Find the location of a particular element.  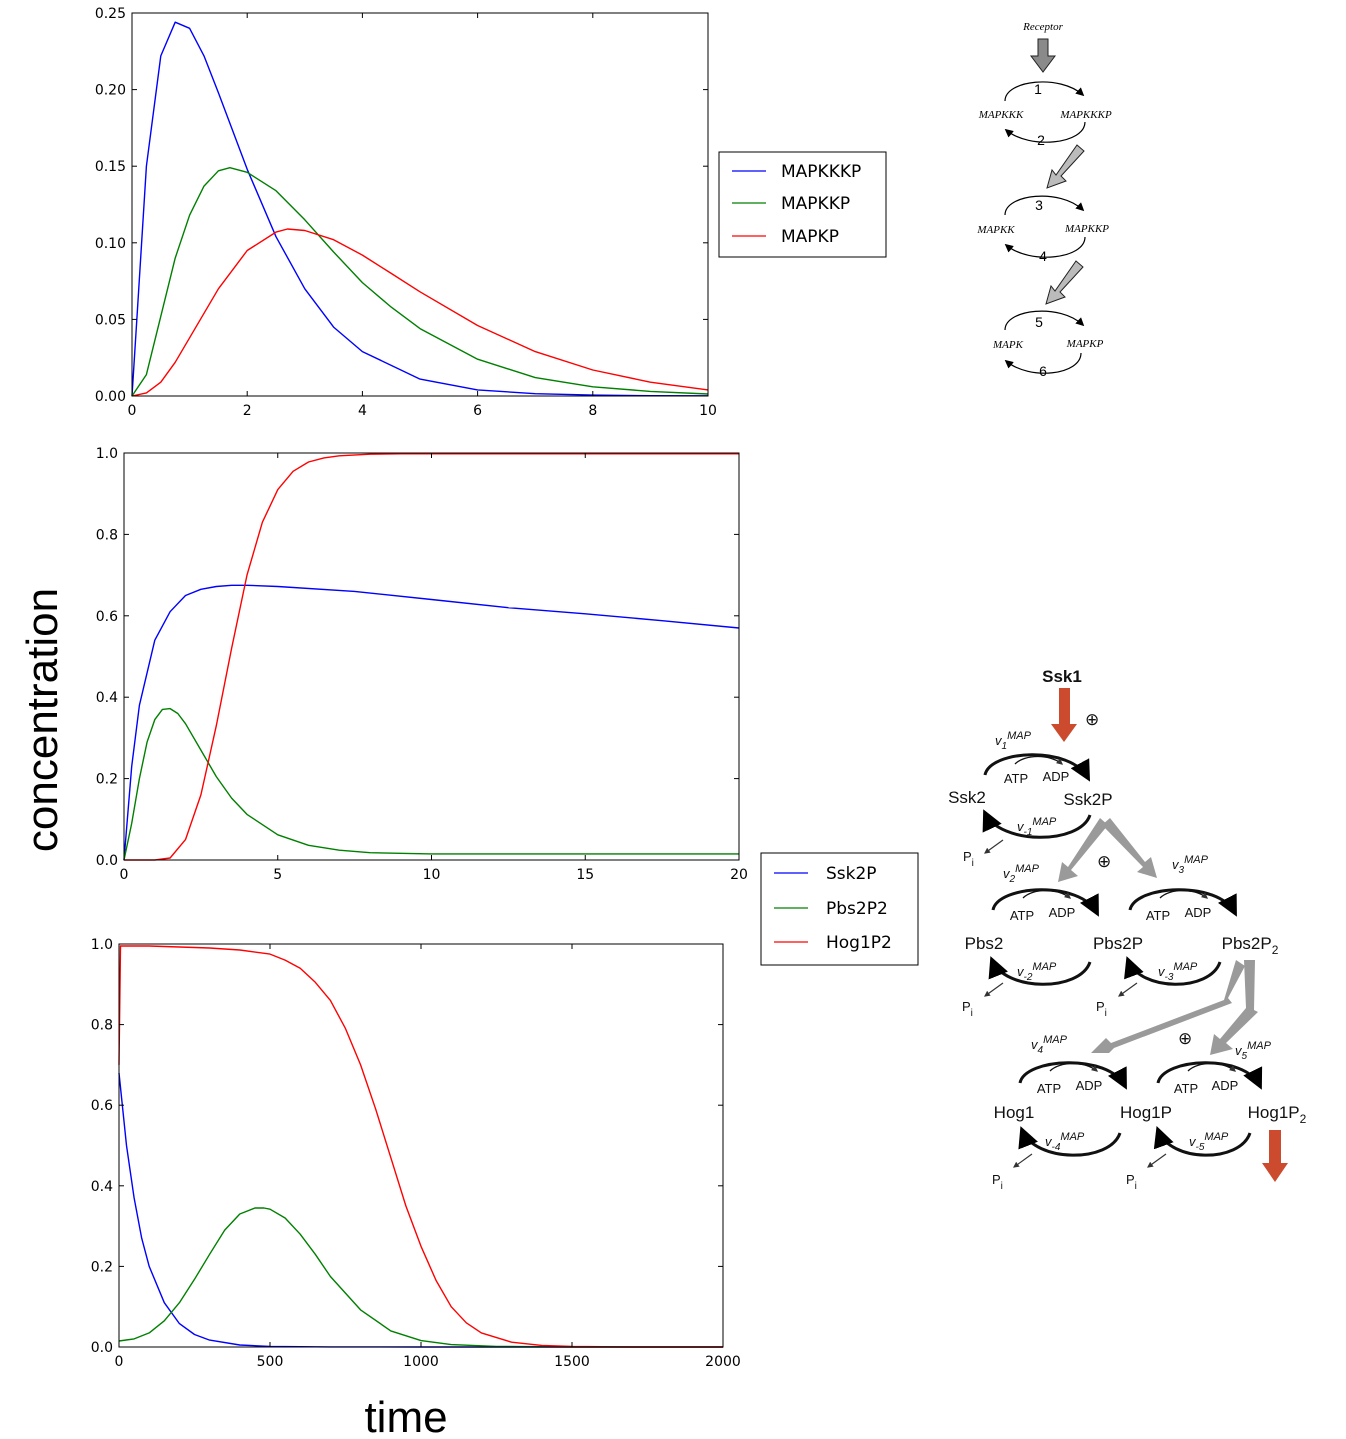

node-hog1: Hog1 is located at coordinates (1014, 1112).